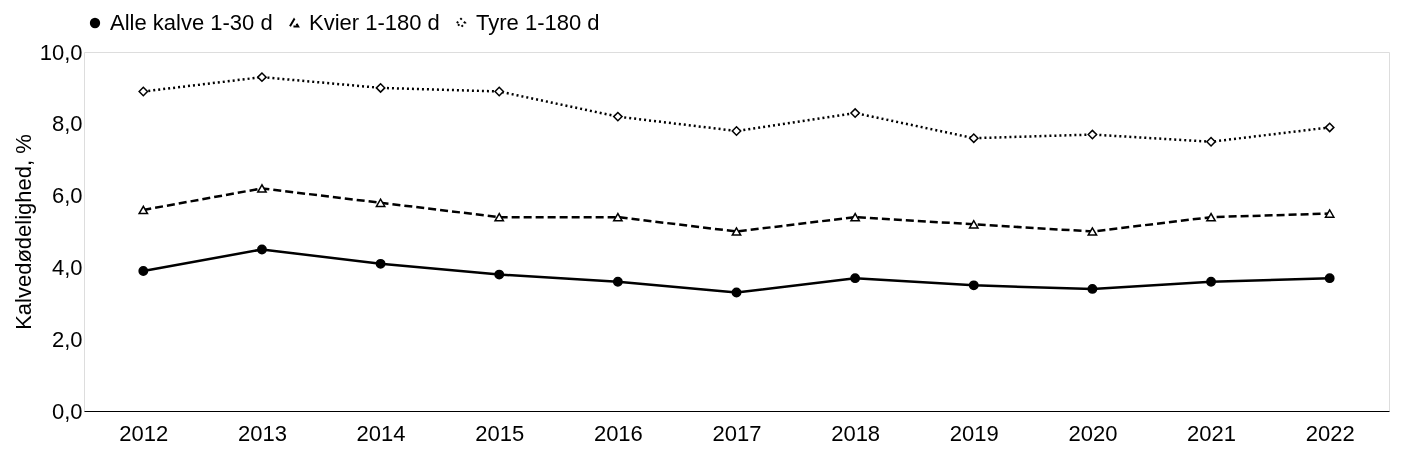 The width and height of the screenshot is (1401, 456). Describe the element at coordinates (67, 124) in the screenshot. I see `y-tick-label: 8,0` at that location.